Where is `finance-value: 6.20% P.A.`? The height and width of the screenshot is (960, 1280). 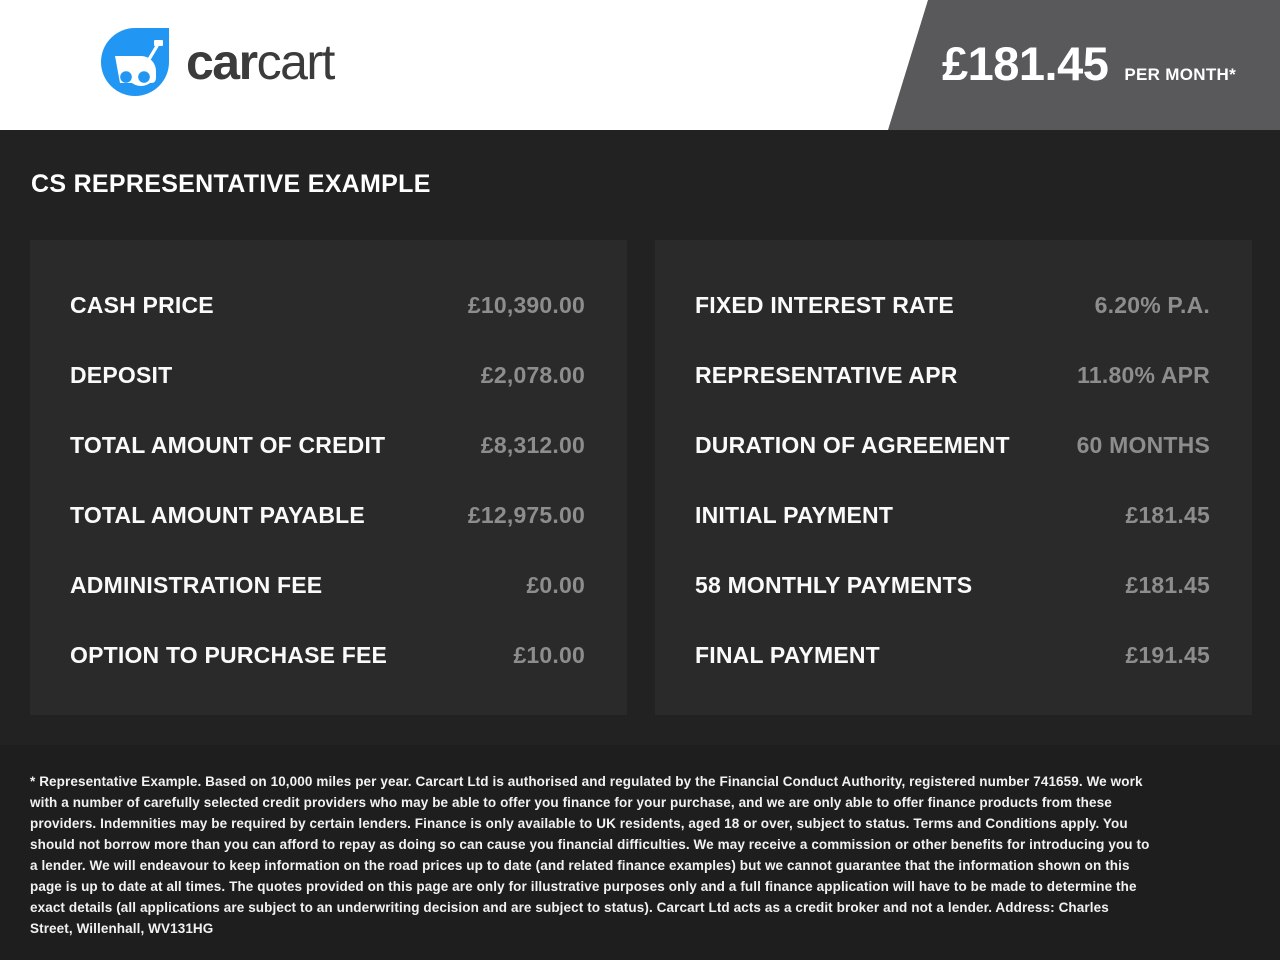
finance-value: 6.20% P.A. is located at coordinates (1152, 304).